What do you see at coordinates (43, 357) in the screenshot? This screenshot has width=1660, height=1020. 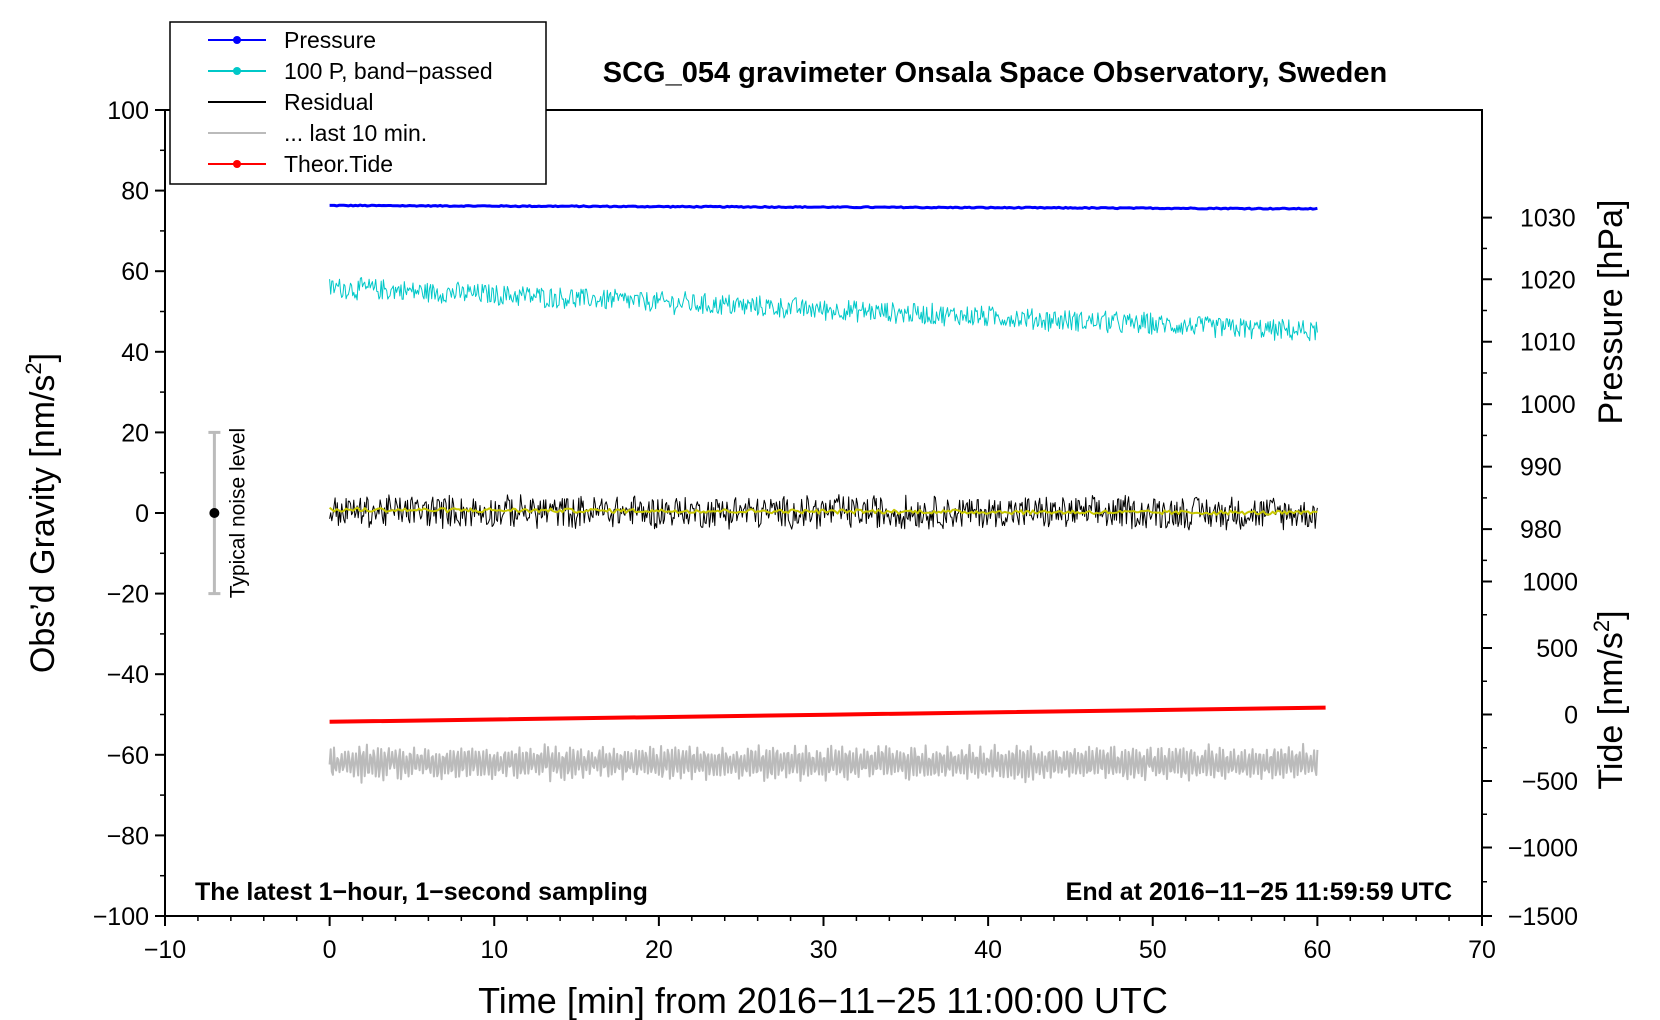 I see `left-axis-label-end: ]` at bounding box center [43, 357].